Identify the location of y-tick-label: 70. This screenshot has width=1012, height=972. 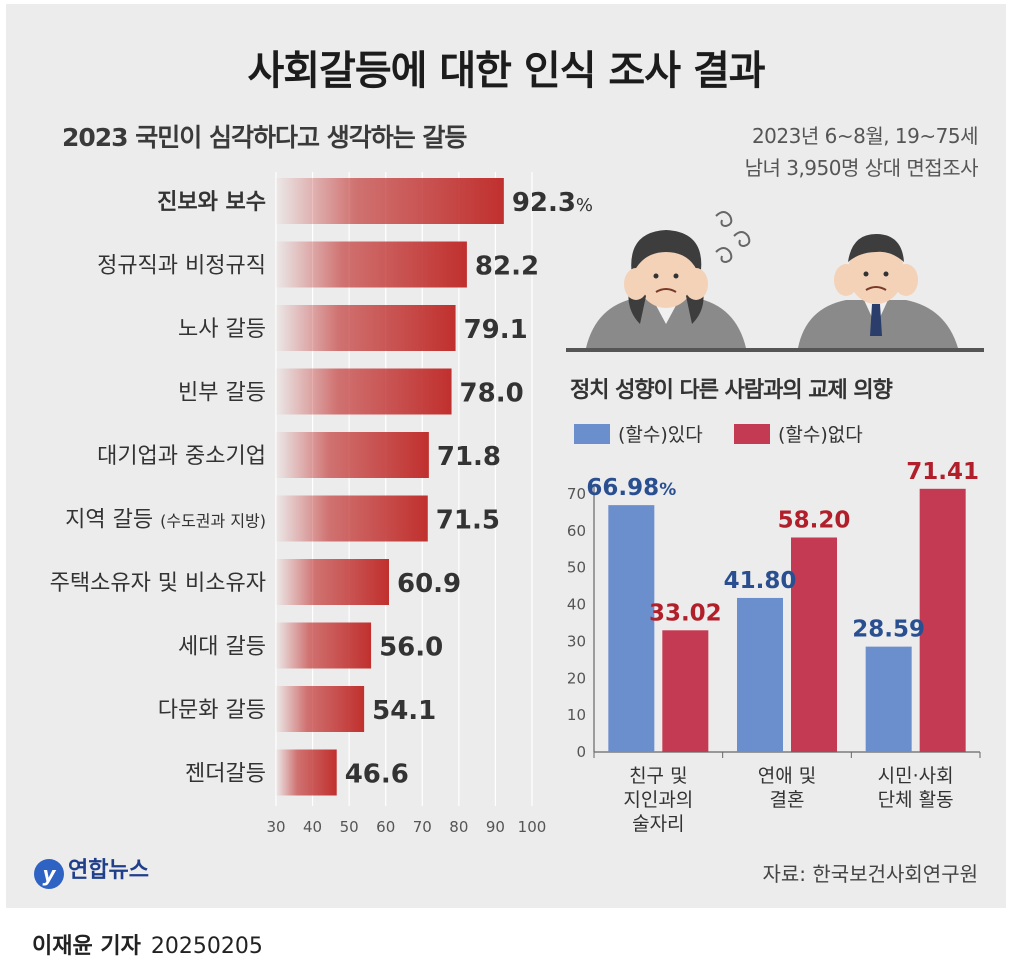
(576, 494).